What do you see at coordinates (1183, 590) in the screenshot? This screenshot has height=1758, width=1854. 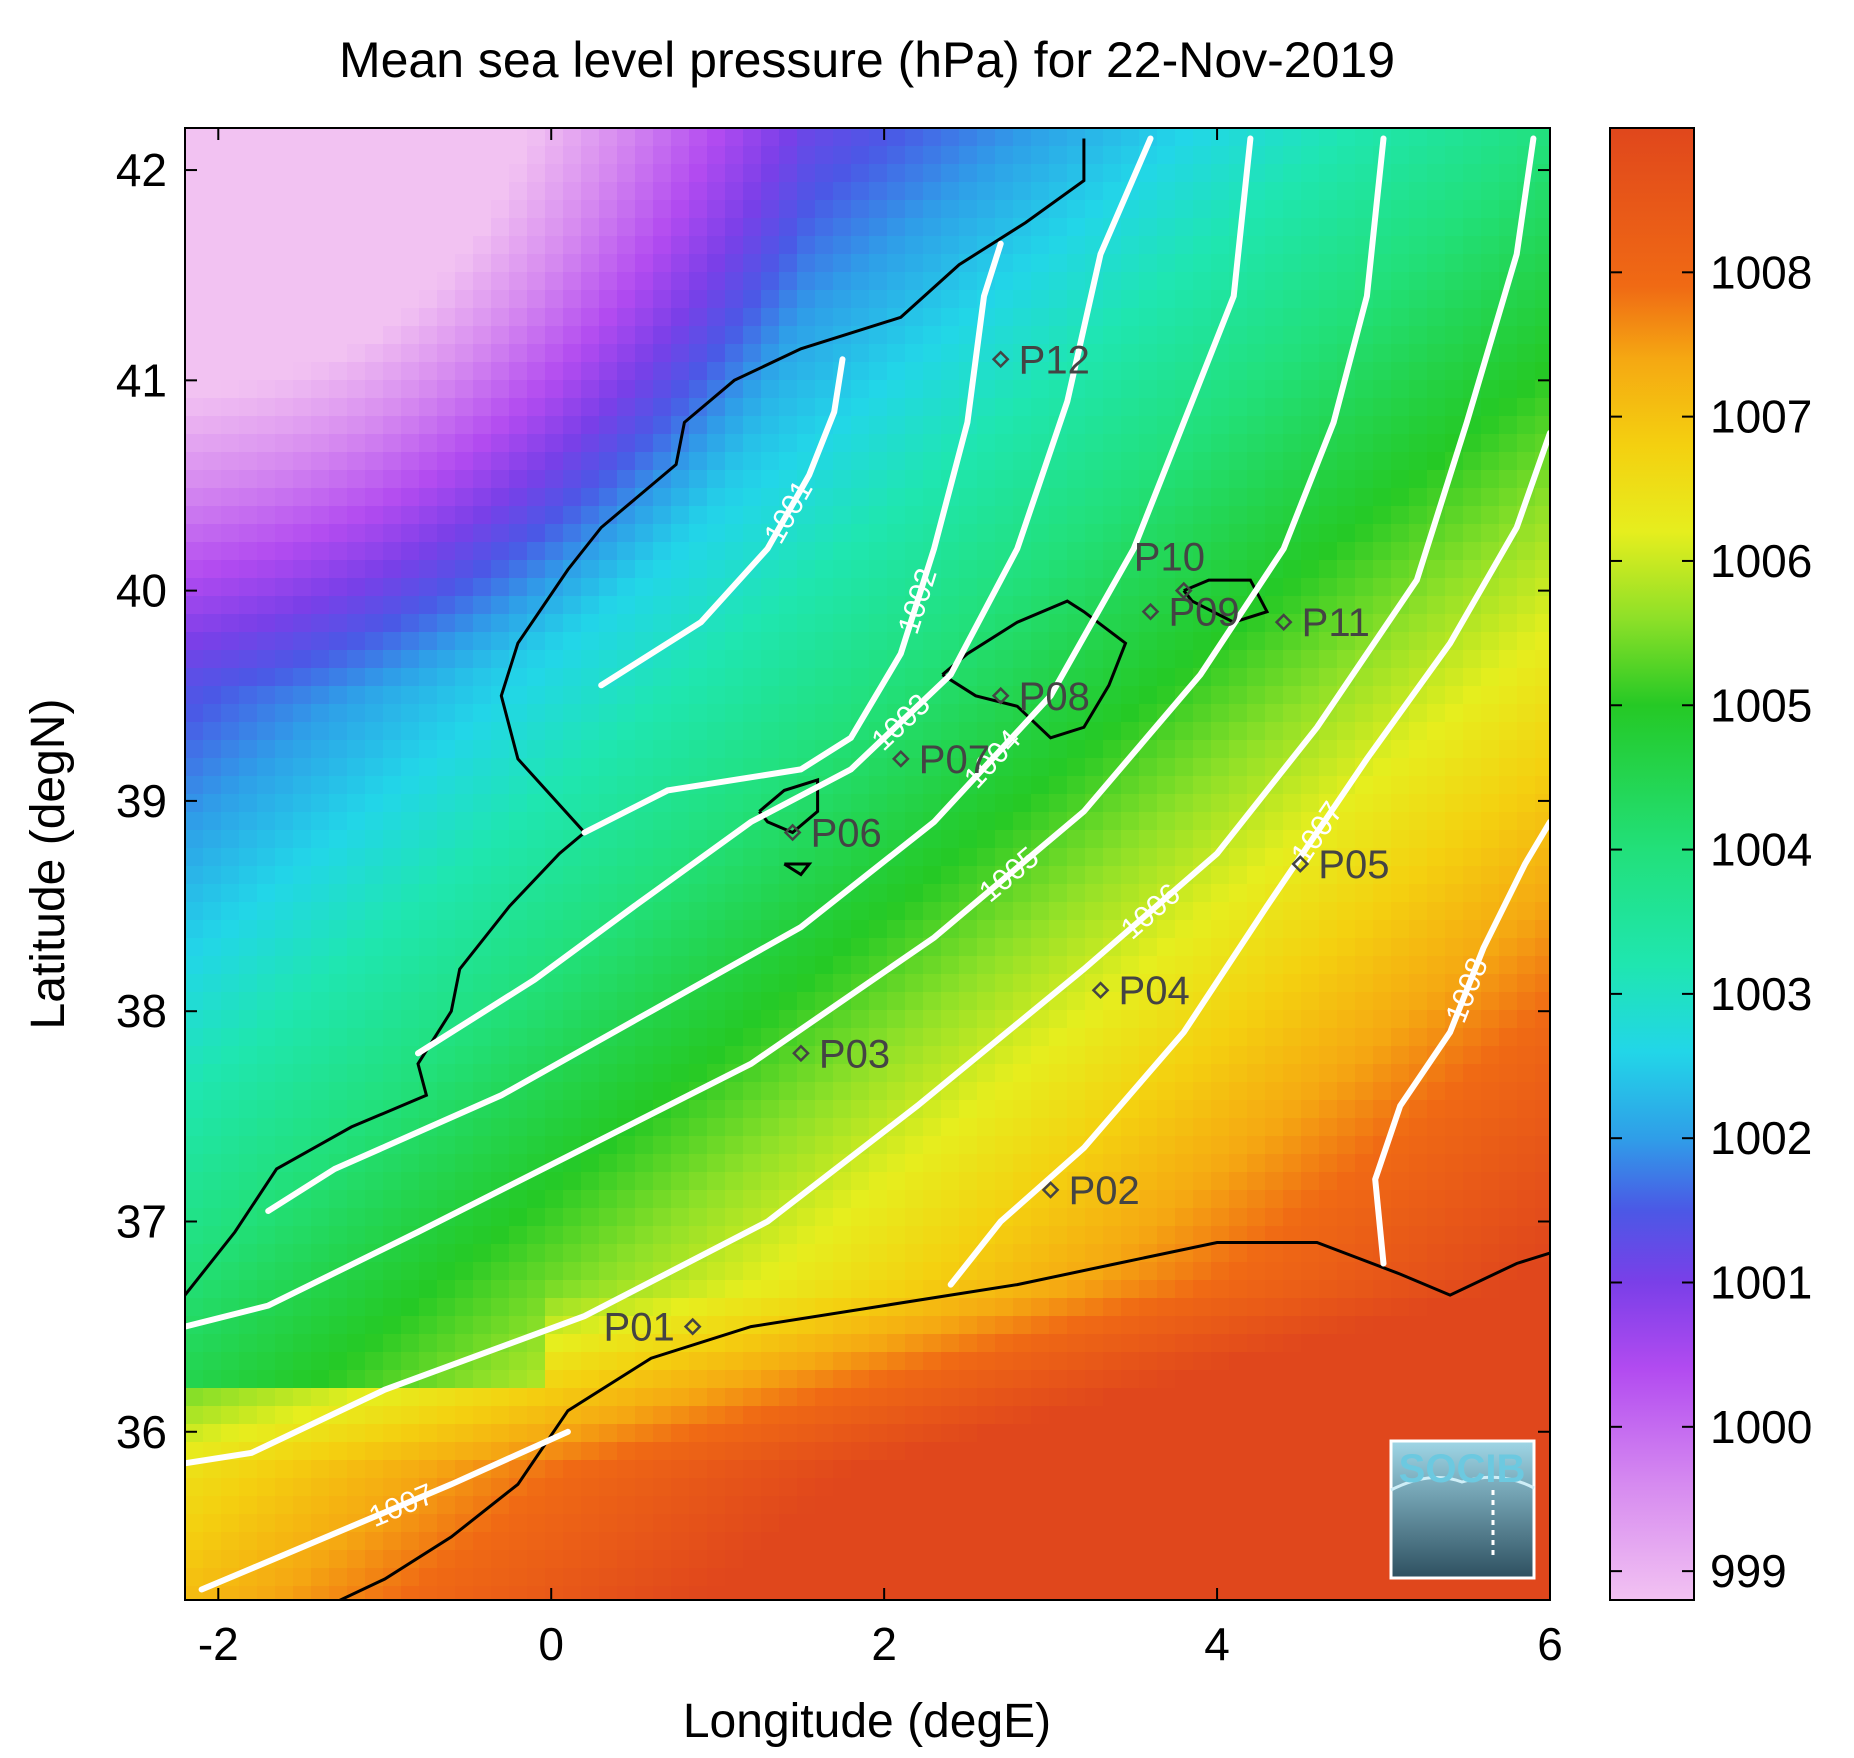 I see `station-marker-P10` at bounding box center [1183, 590].